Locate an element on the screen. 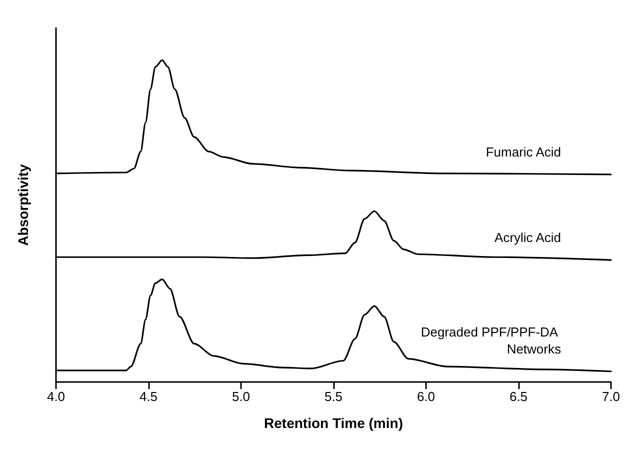 The image size is (633, 452). x-tick-label: 5.5 is located at coordinates (333, 396).